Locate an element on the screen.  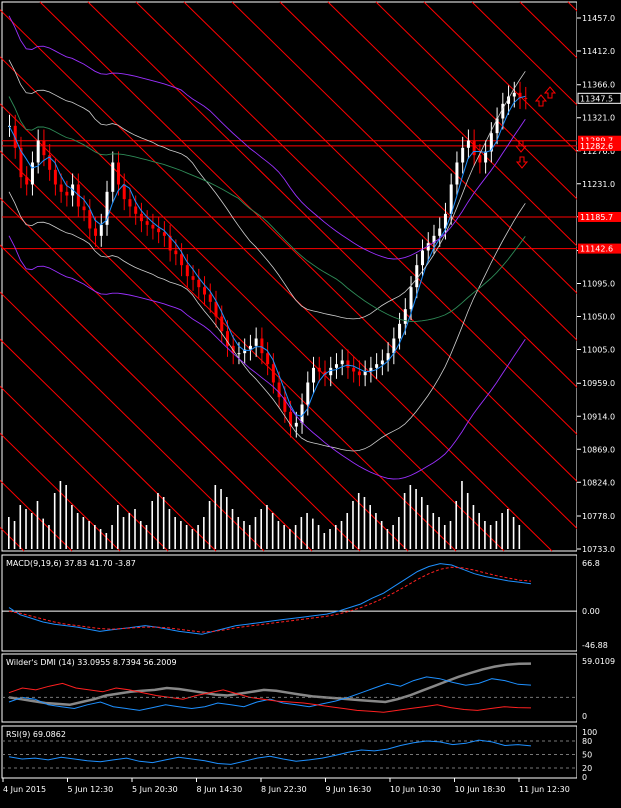
y-tick-label: 11457.0 is located at coordinates (598, 18).